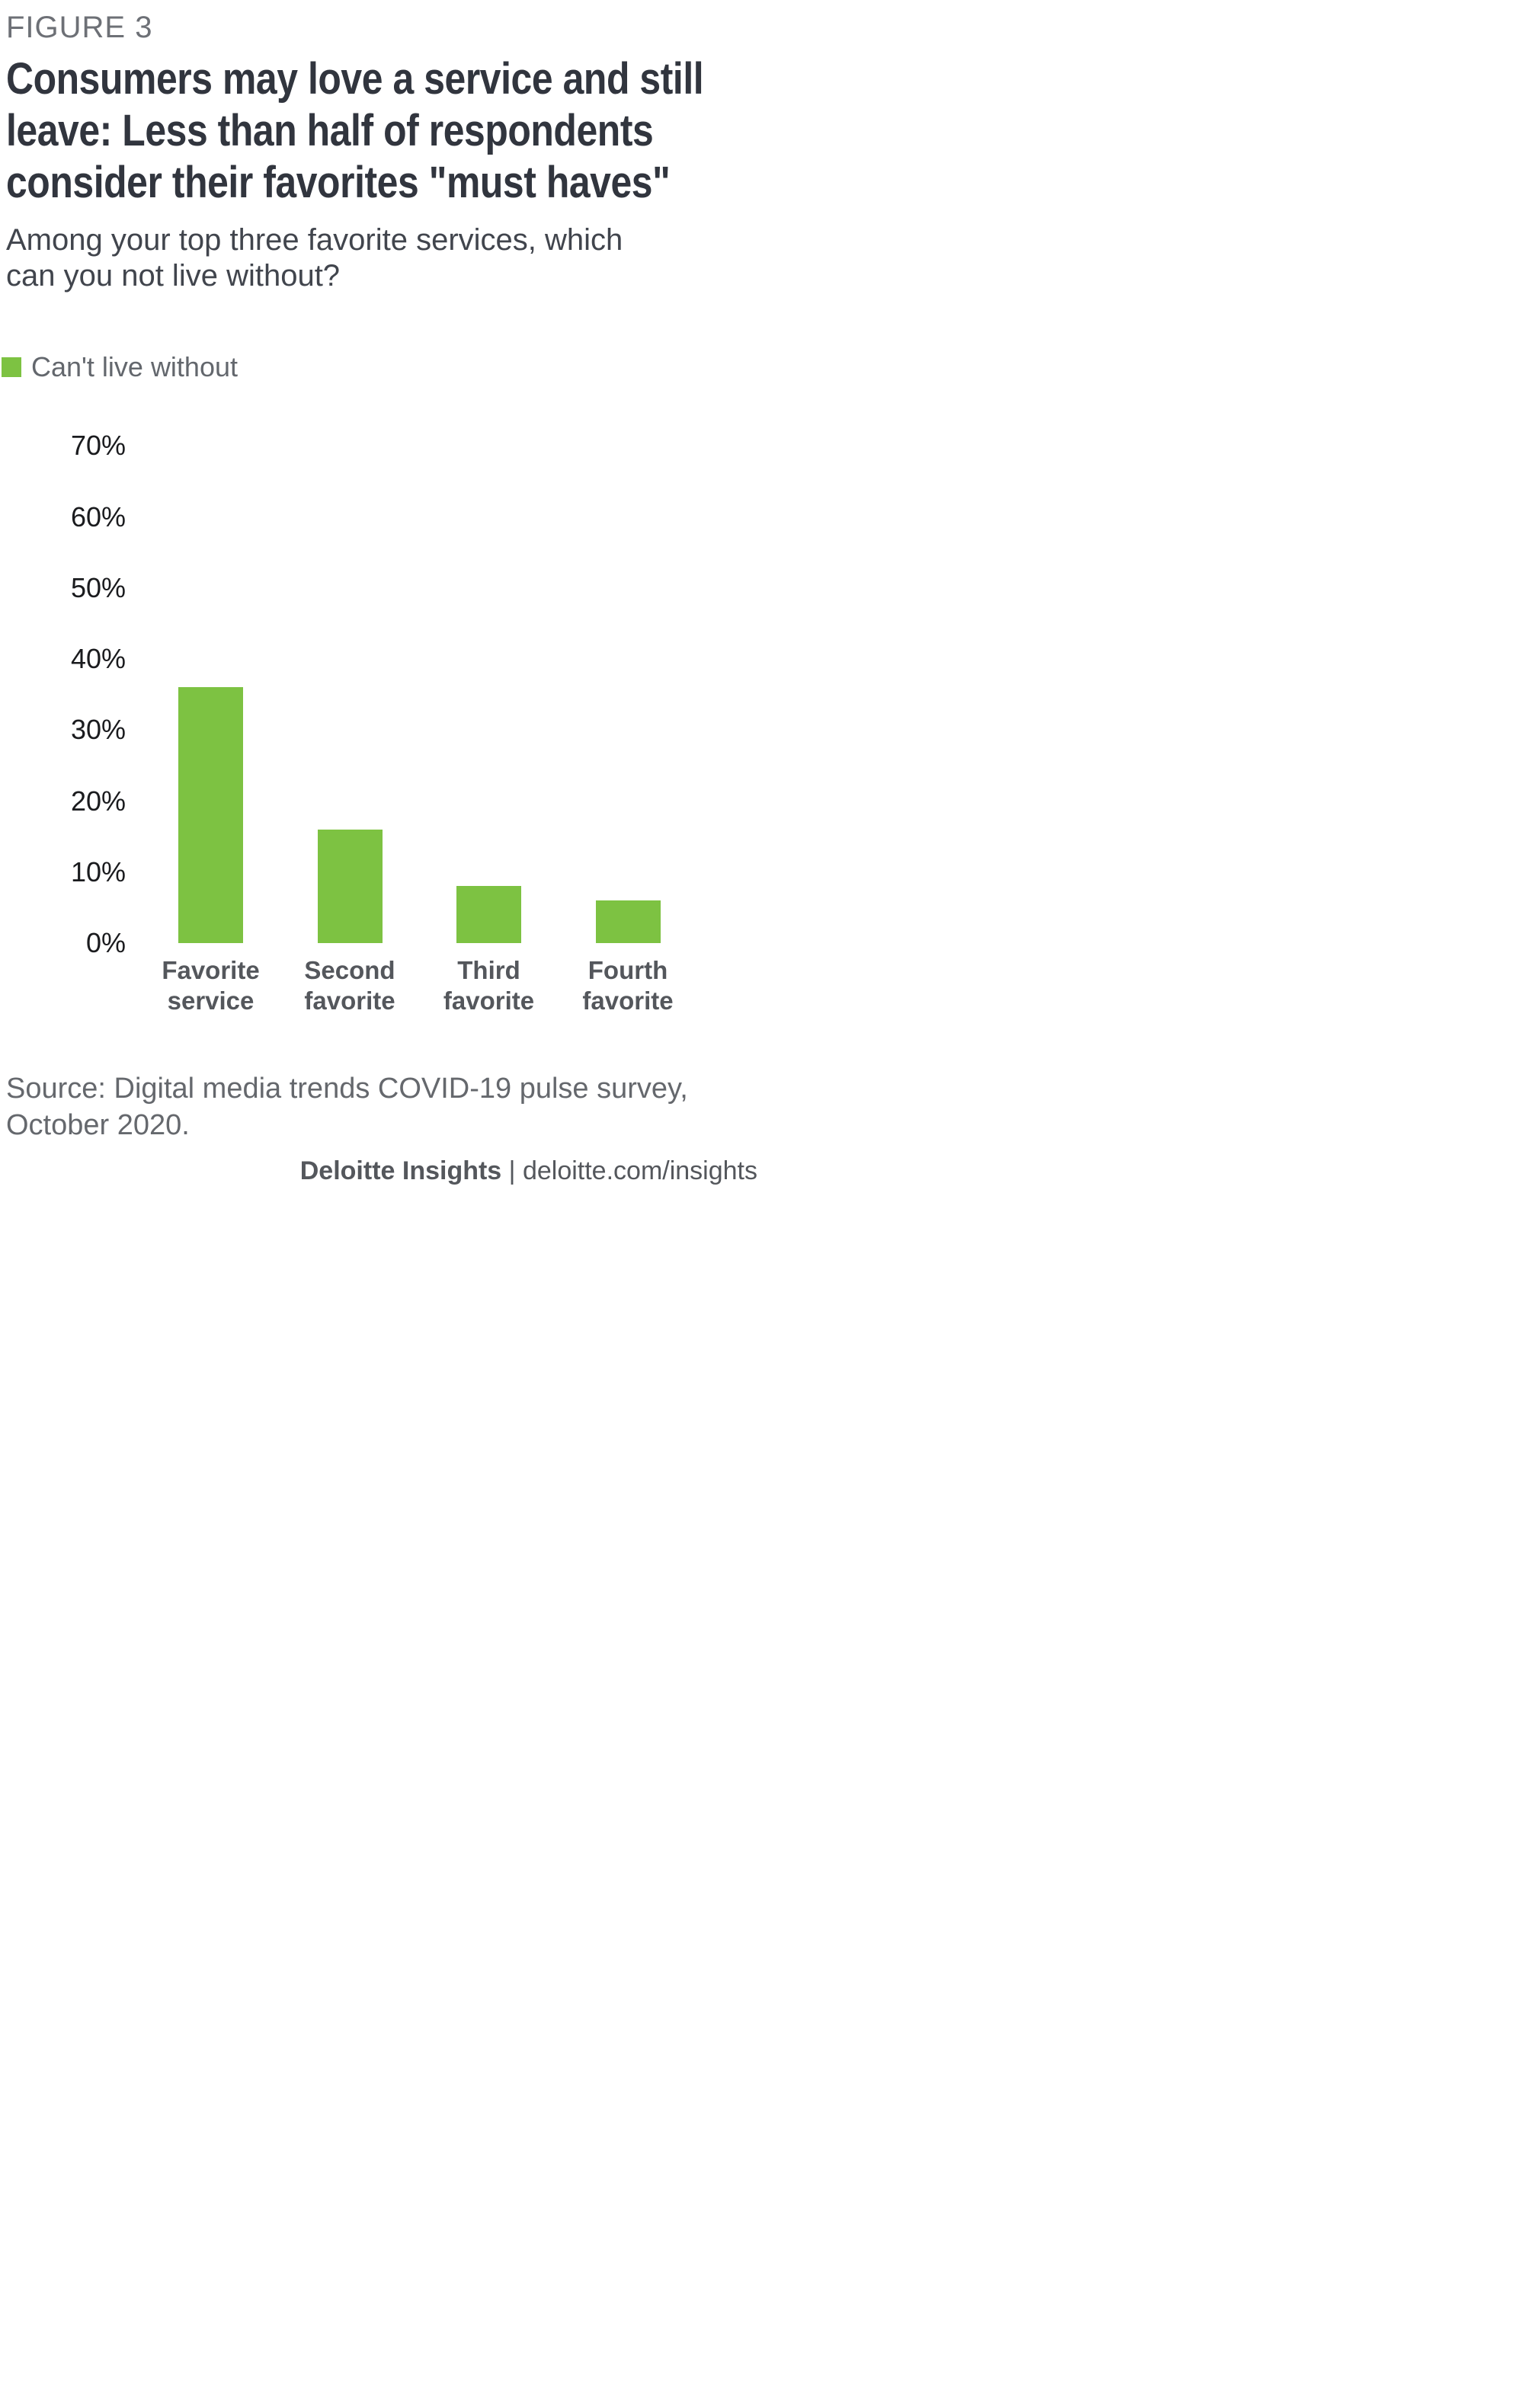  I want to click on x-axis-label-favorite-service: Favorite service, so click(211, 985).